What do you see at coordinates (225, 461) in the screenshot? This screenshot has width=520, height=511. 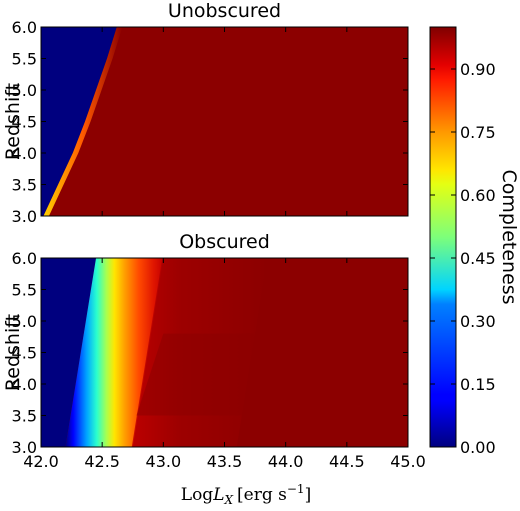 I see `xtick-label: 43.5` at bounding box center [225, 461].